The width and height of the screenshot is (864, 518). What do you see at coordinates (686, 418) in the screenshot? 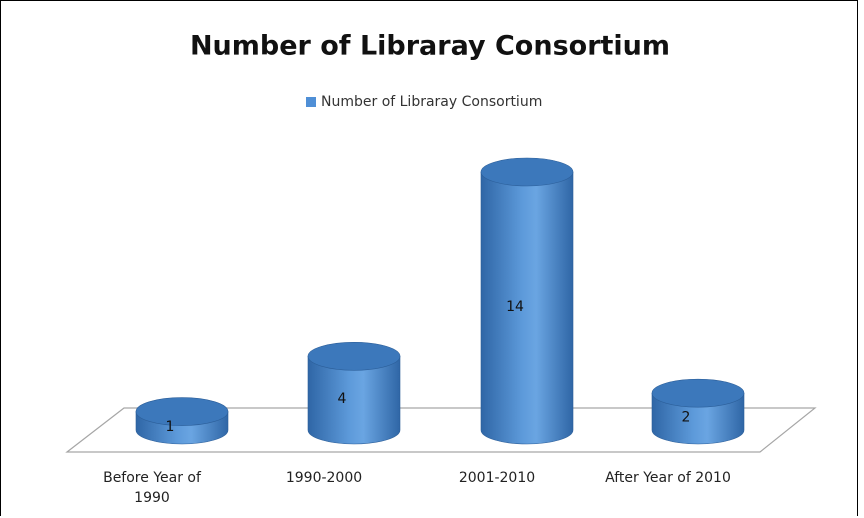
I see `data-label: 2` at bounding box center [686, 418].